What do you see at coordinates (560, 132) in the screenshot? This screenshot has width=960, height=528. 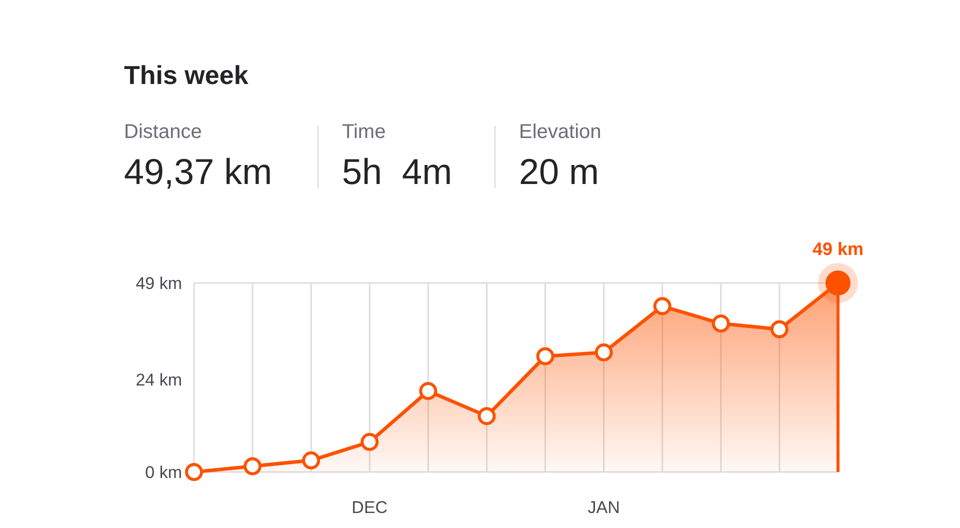 I see `text: Elevation` at bounding box center [560, 132].